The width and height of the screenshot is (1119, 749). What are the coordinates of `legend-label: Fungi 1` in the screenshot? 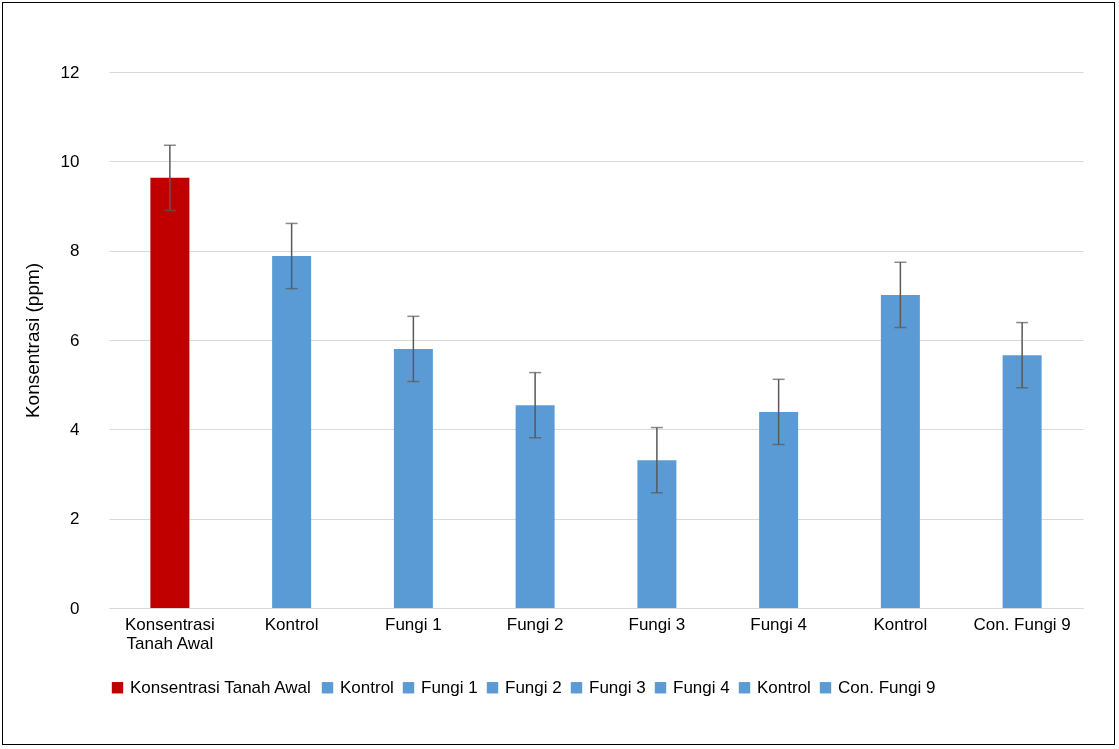 It's located at (449, 687).